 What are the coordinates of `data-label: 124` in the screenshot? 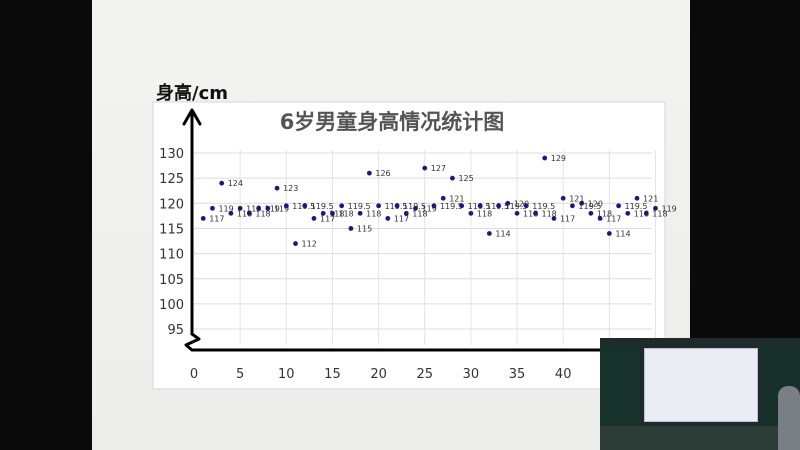 It's located at (235, 183).